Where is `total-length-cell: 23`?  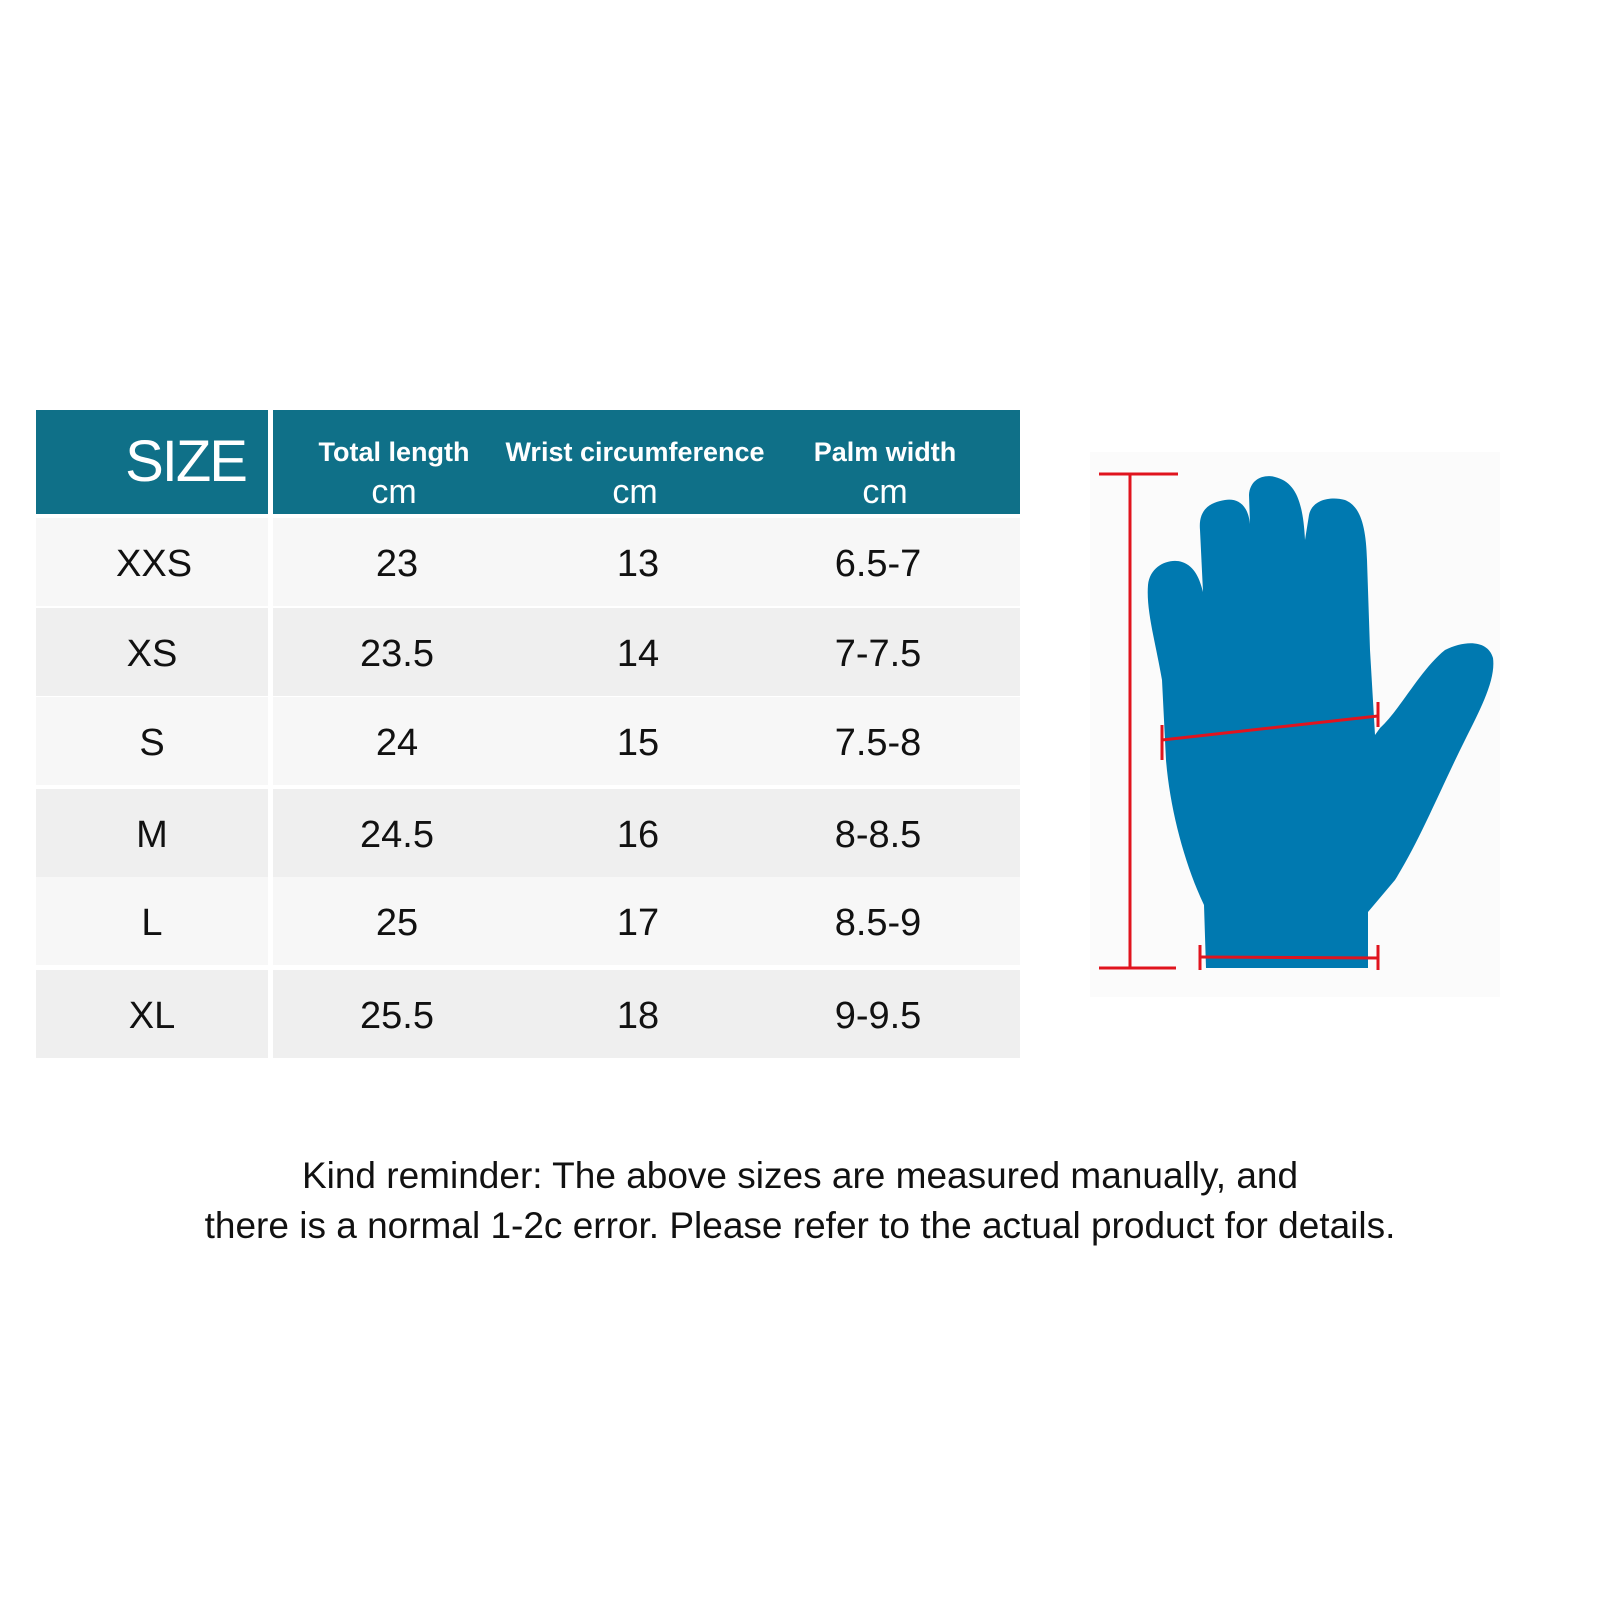
total-length-cell: 23 is located at coordinates (397, 564).